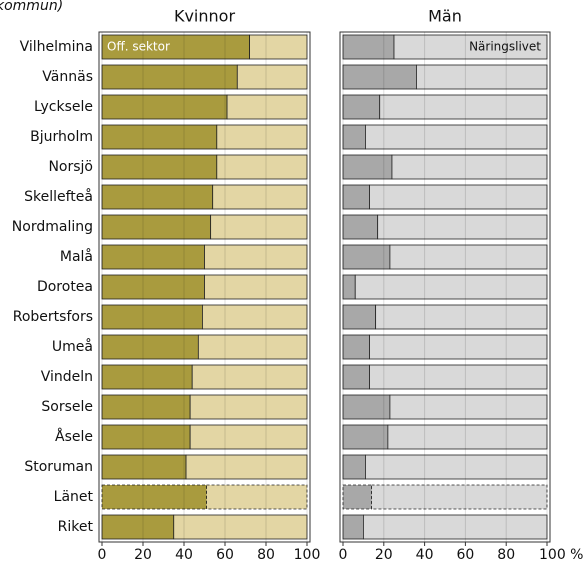  What do you see at coordinates (505, 47) in the screenshot?
I see `legend-label: Näringslivet` at bounding box center [505, 47].